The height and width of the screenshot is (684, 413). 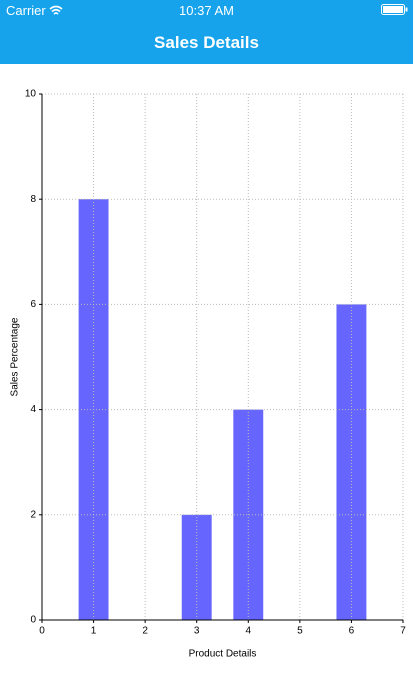 What do you see at coordinates (145, 631) in the screenshot?
I see `x-tick-label: 2` at bounding box center [145, 631].